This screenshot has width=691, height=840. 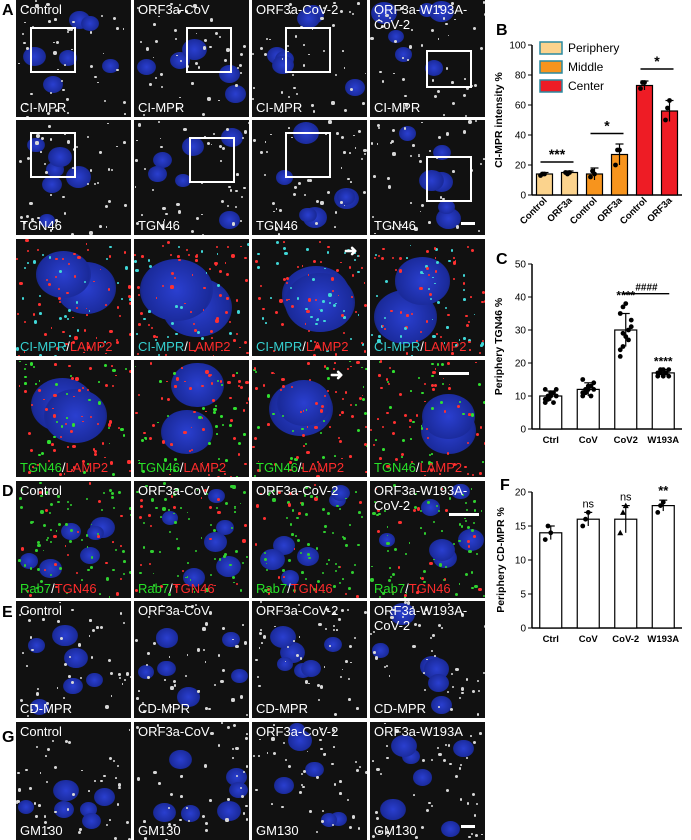 I want to click on merge-label: TGN46/LAMP2, so click(x=300, y=467).